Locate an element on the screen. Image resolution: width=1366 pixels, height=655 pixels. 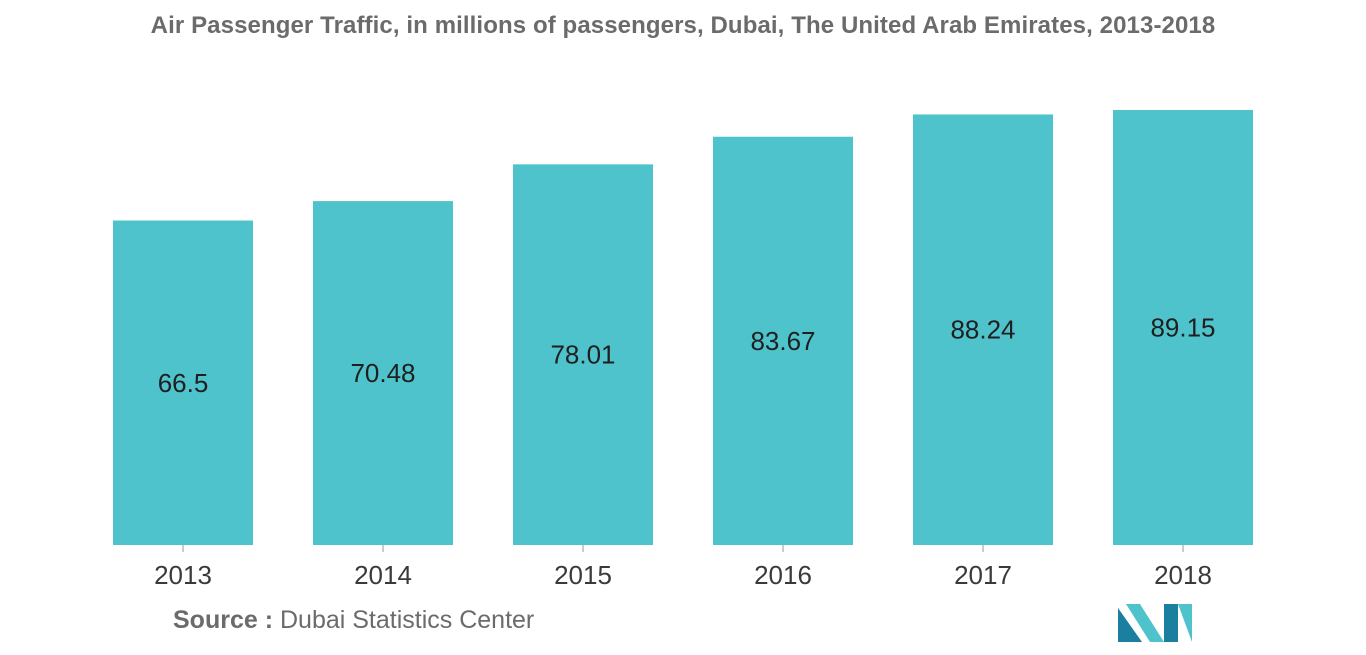
value-label-2018: 89.15 is located at coordinates (1182, 328).